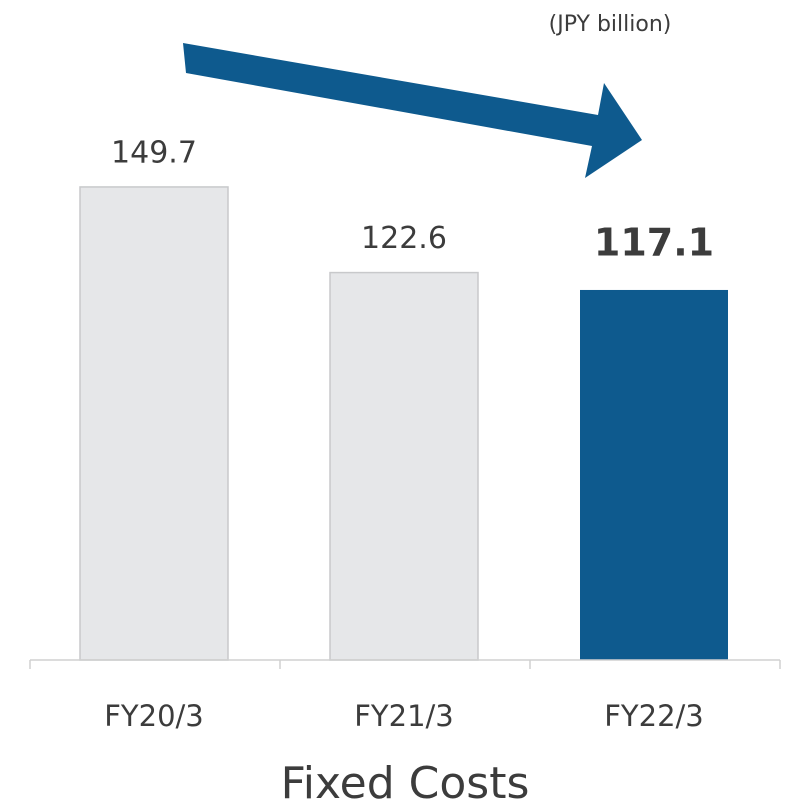 The width and height of the screenshot is (788, 811). I want to click on x-tick-label: FY20/3, so click(154, 716).